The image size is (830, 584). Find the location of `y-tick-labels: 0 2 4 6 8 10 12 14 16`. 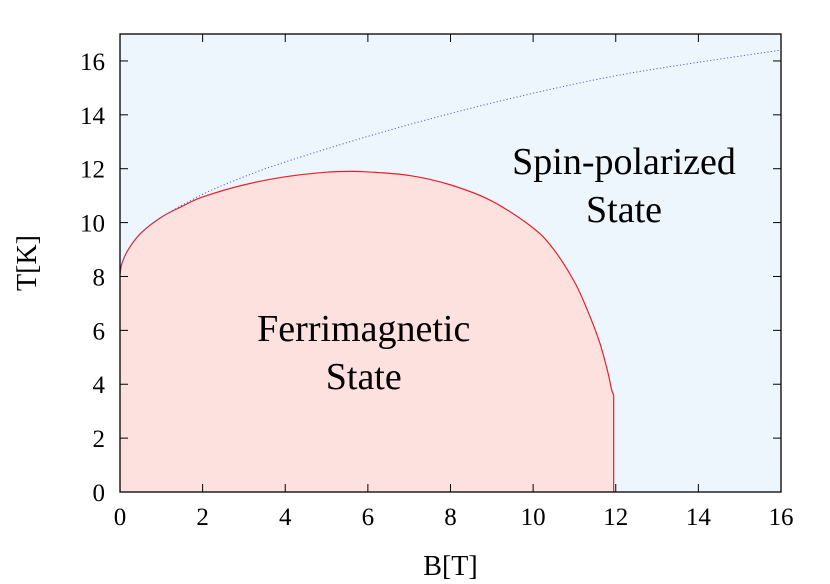

y-tick-labels: 0 2 4 6 8 10 12 14 16 is located at coordinates (93, 278).